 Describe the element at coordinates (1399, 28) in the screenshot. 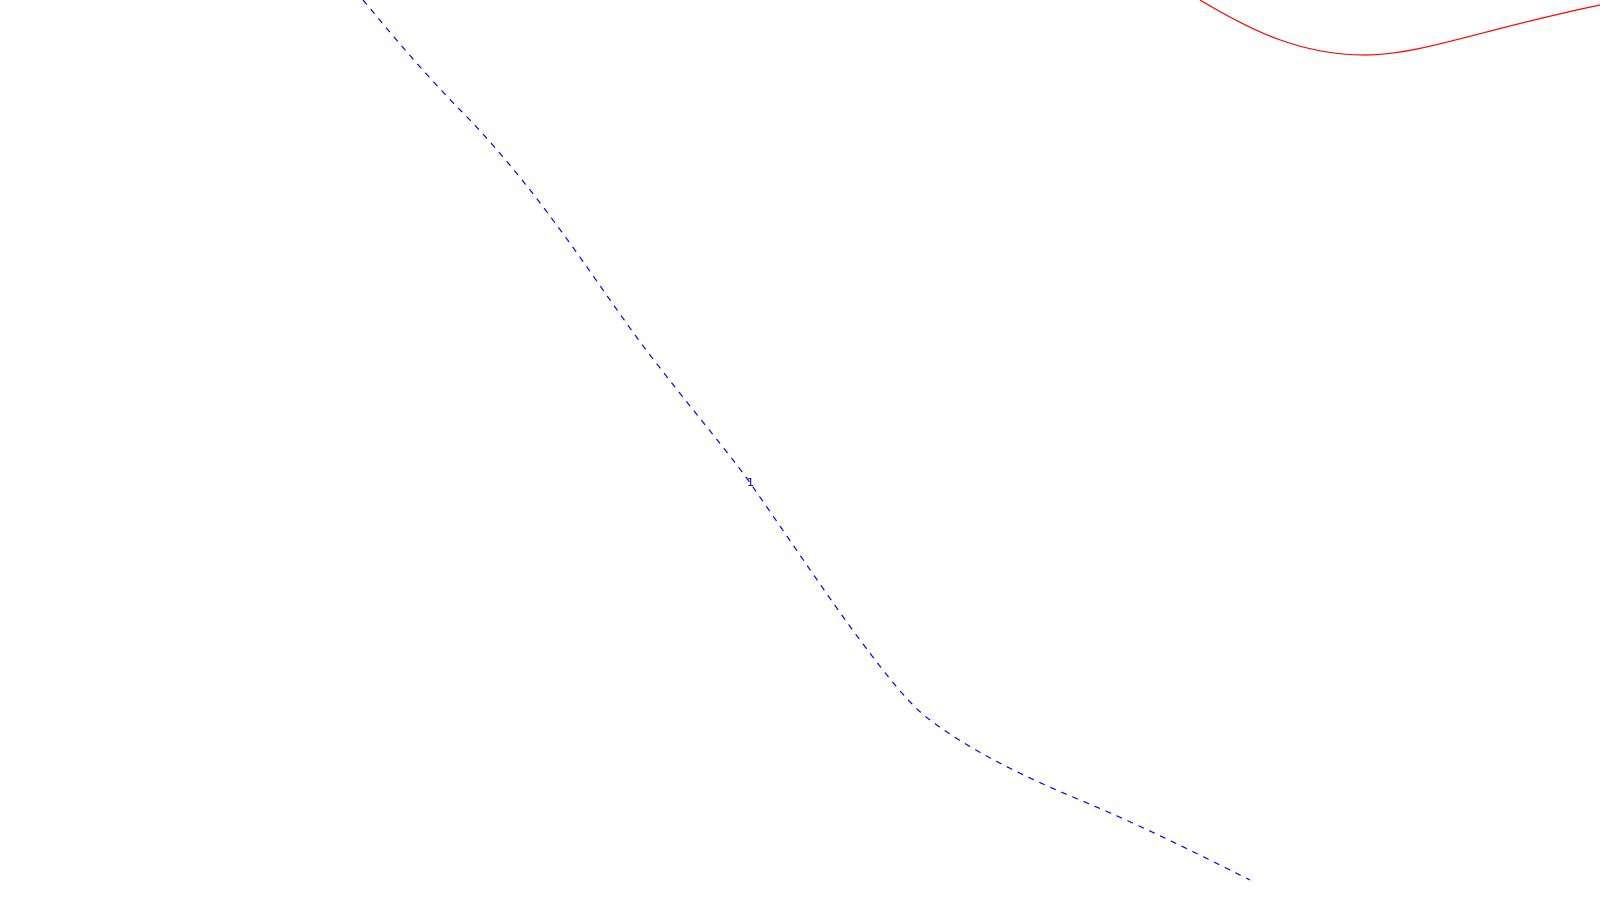

I see `red-boundary-line` at that location.